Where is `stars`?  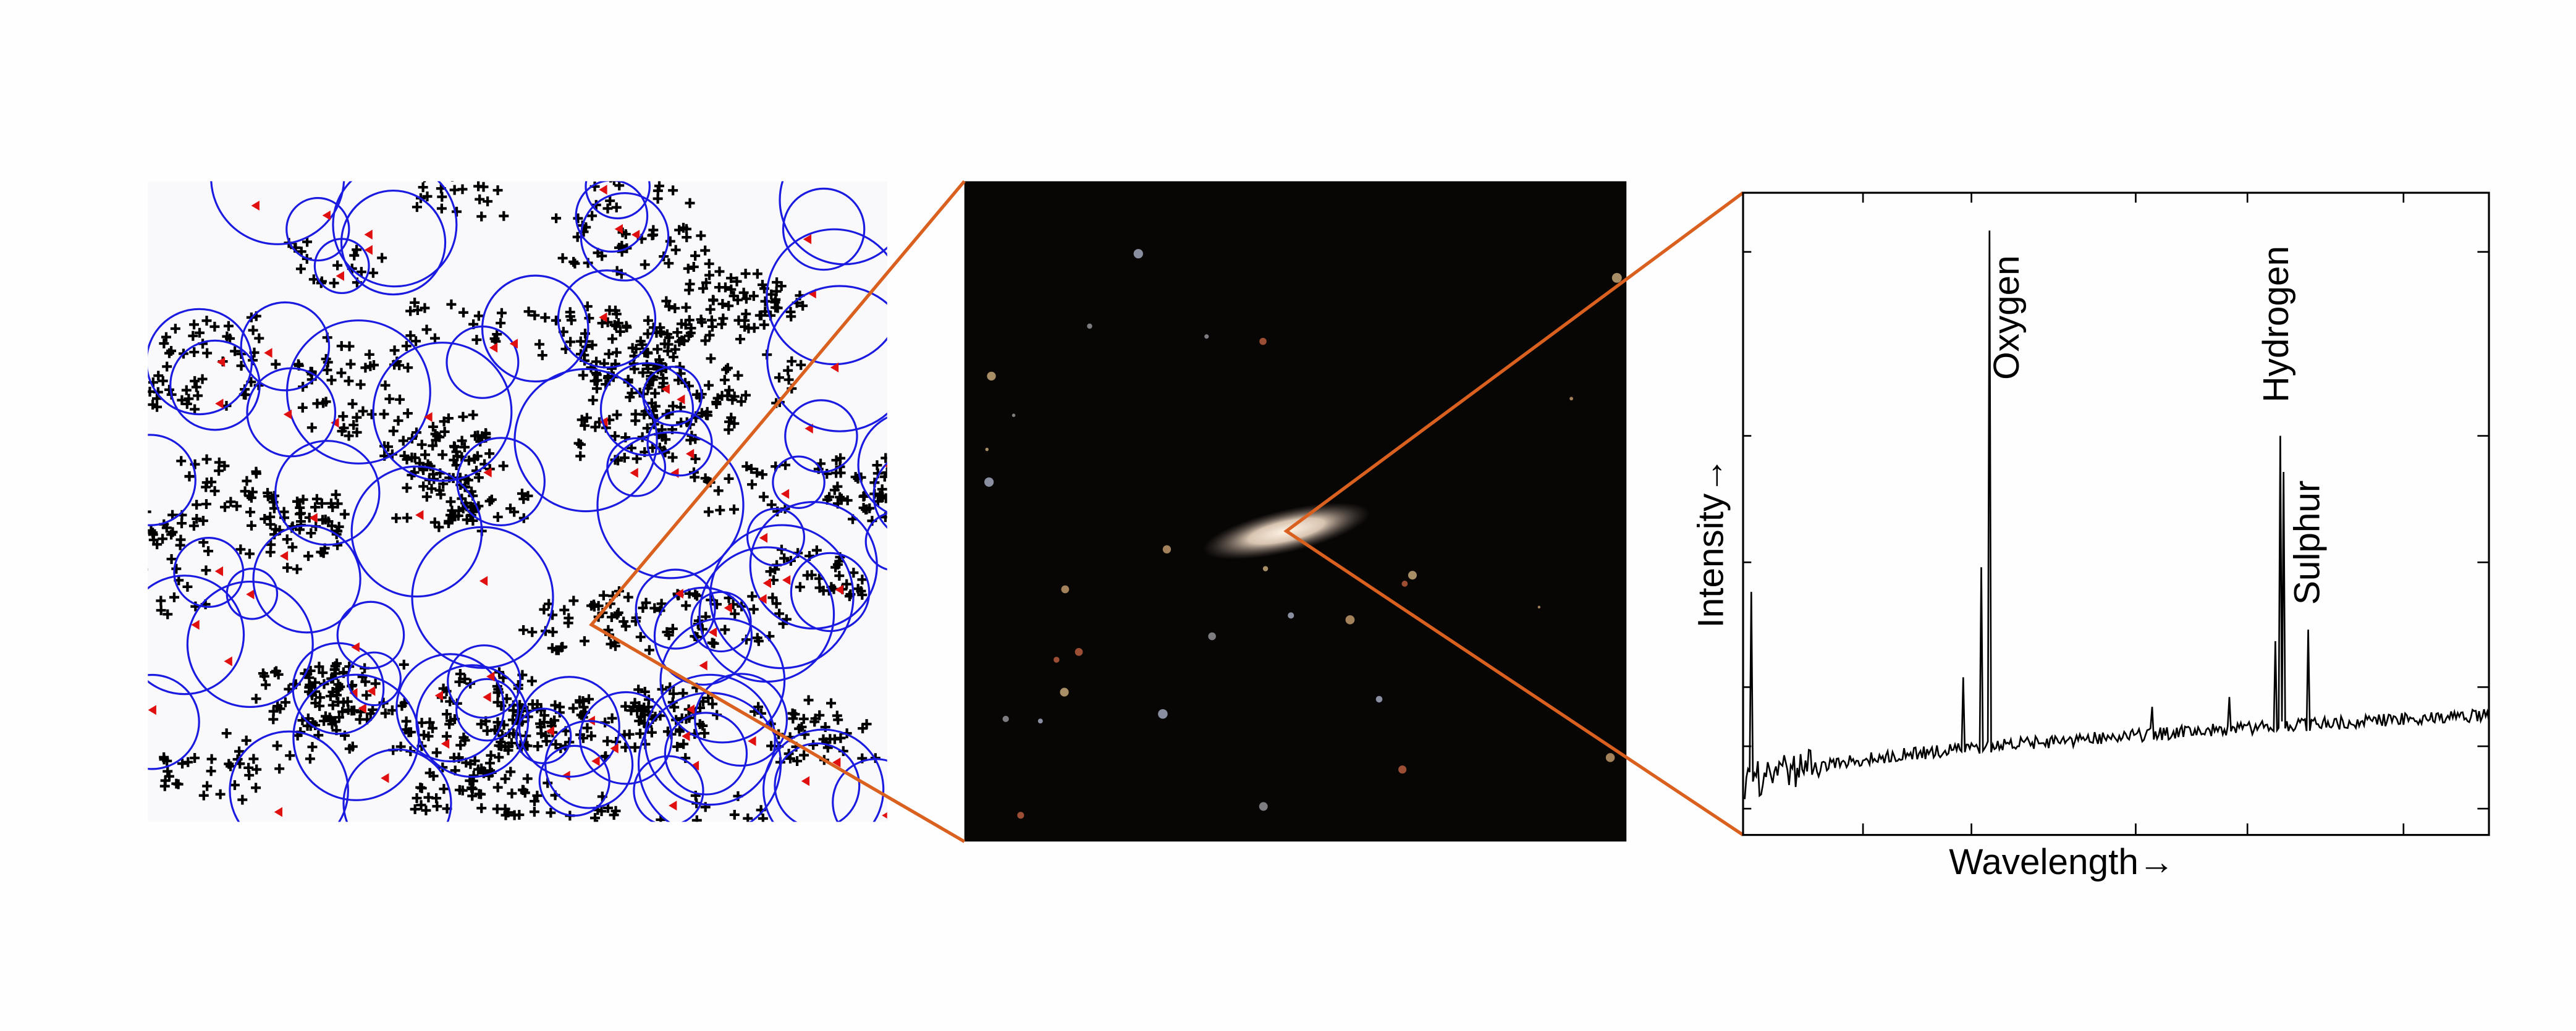
stars is located at coordinates (1303, 534).